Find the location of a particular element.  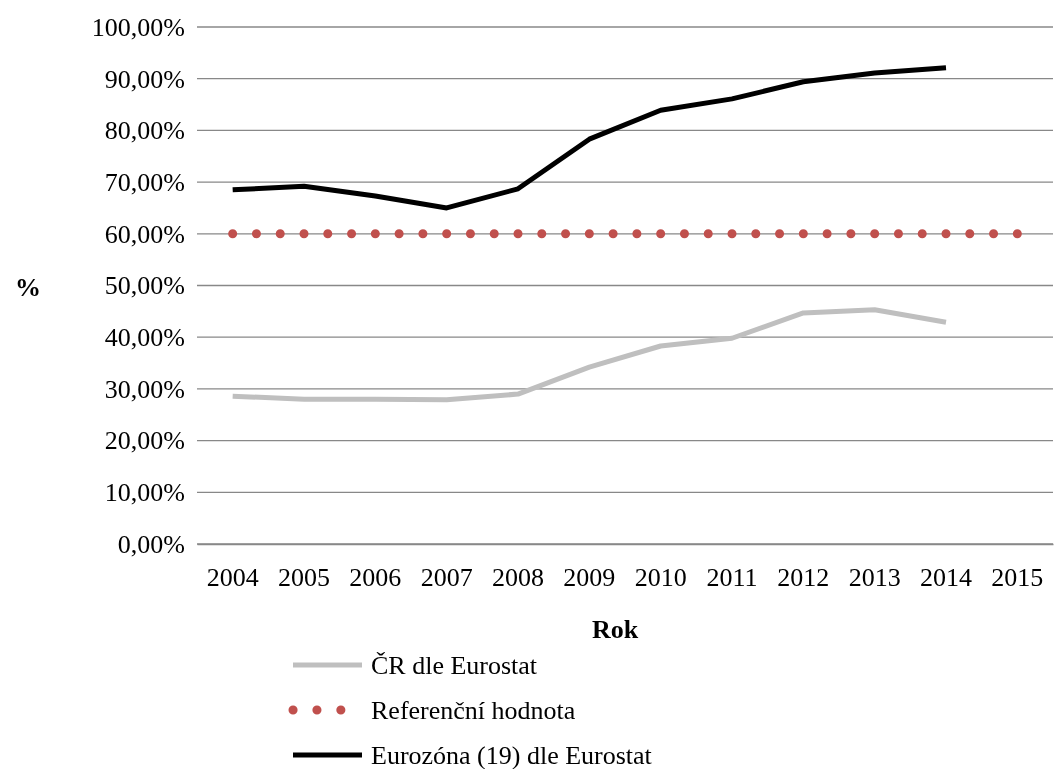

x-tick-label: 2013 is located at coordinates (874, 578).